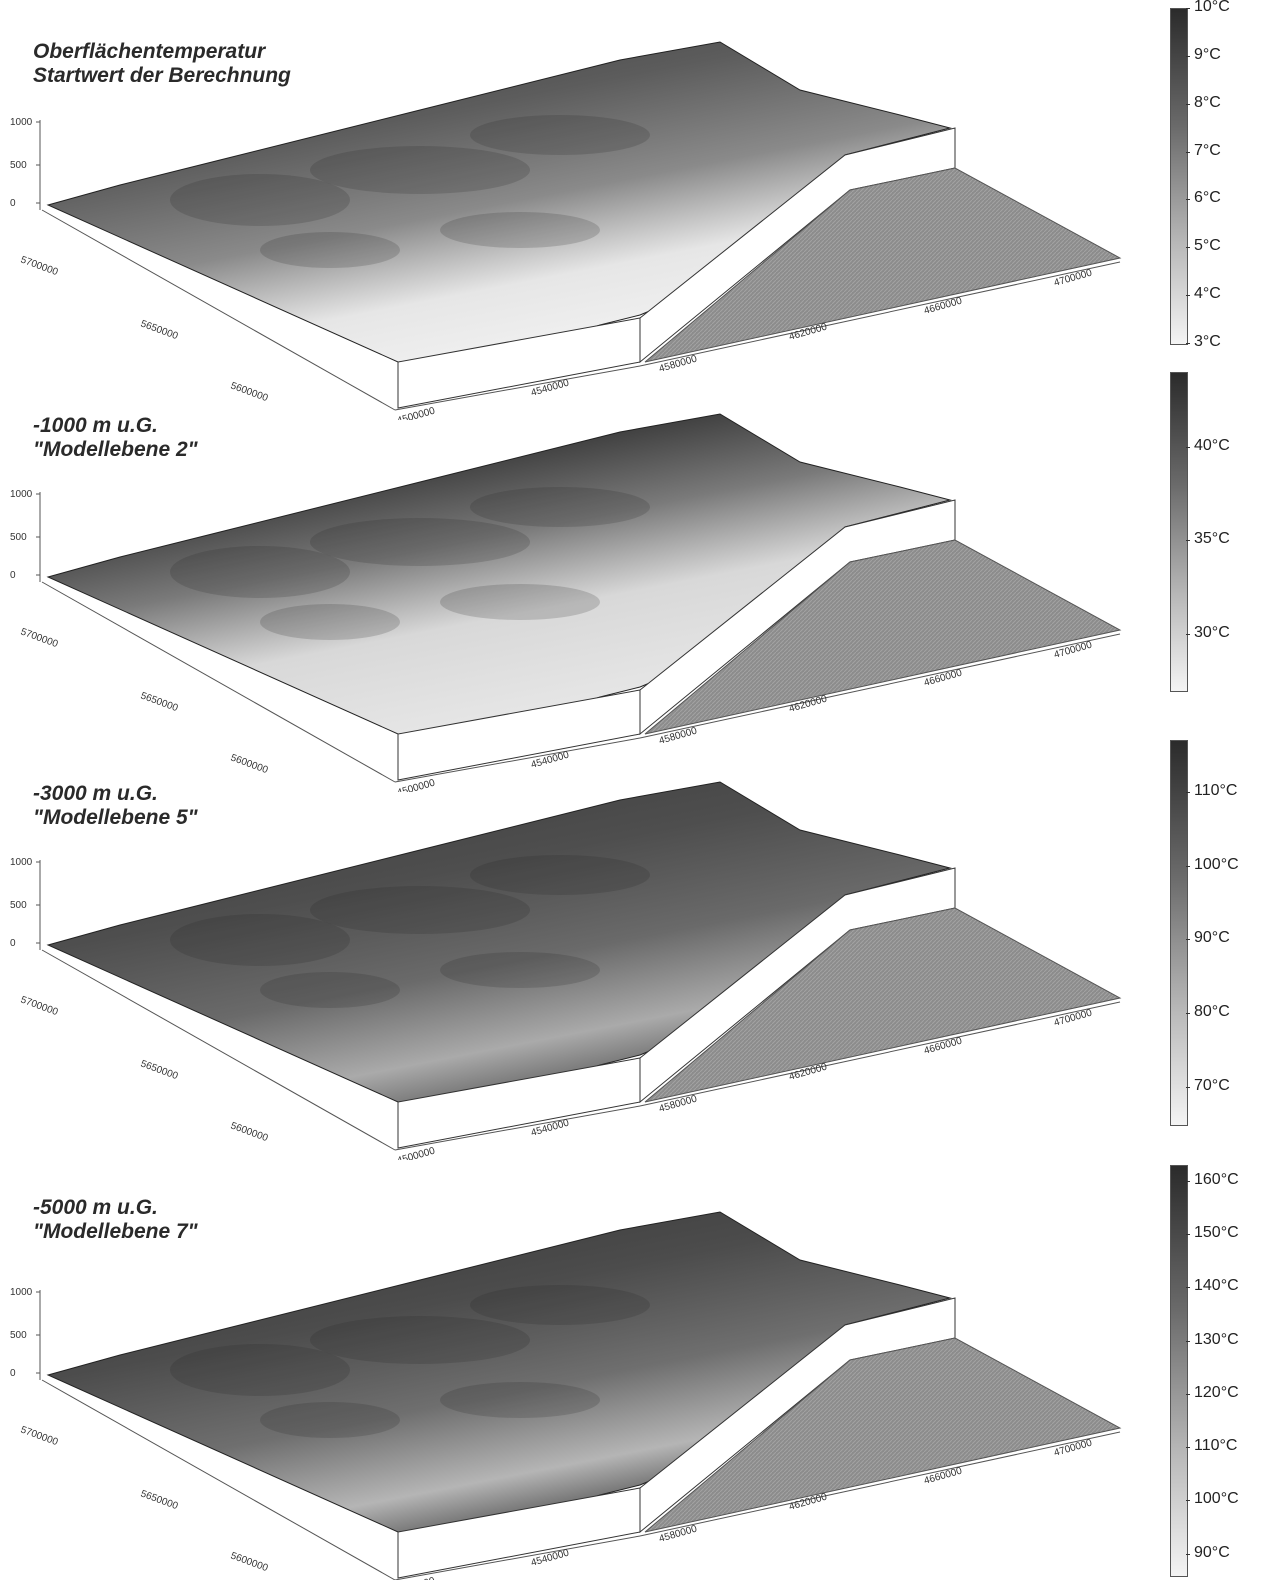 The width and height of the screenshot is (1274, 1586). I want to click on legend-label: 120°C, so click(1216, 1392).